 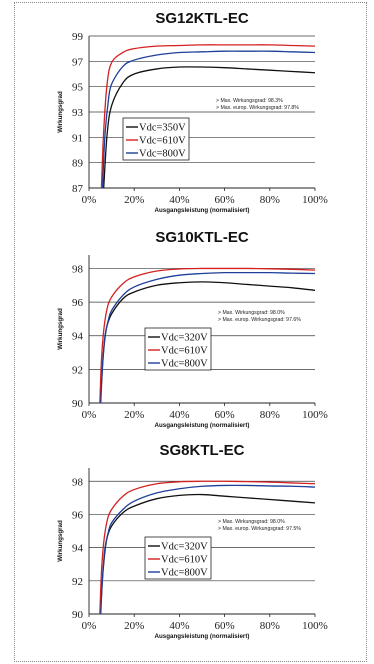 What do you see at coordinates (259, 320) in the screenshot?
I see `efficiency-note: > Max. europ. Wirkungsgrad: 97.6%` at bounding box center [259, 320].